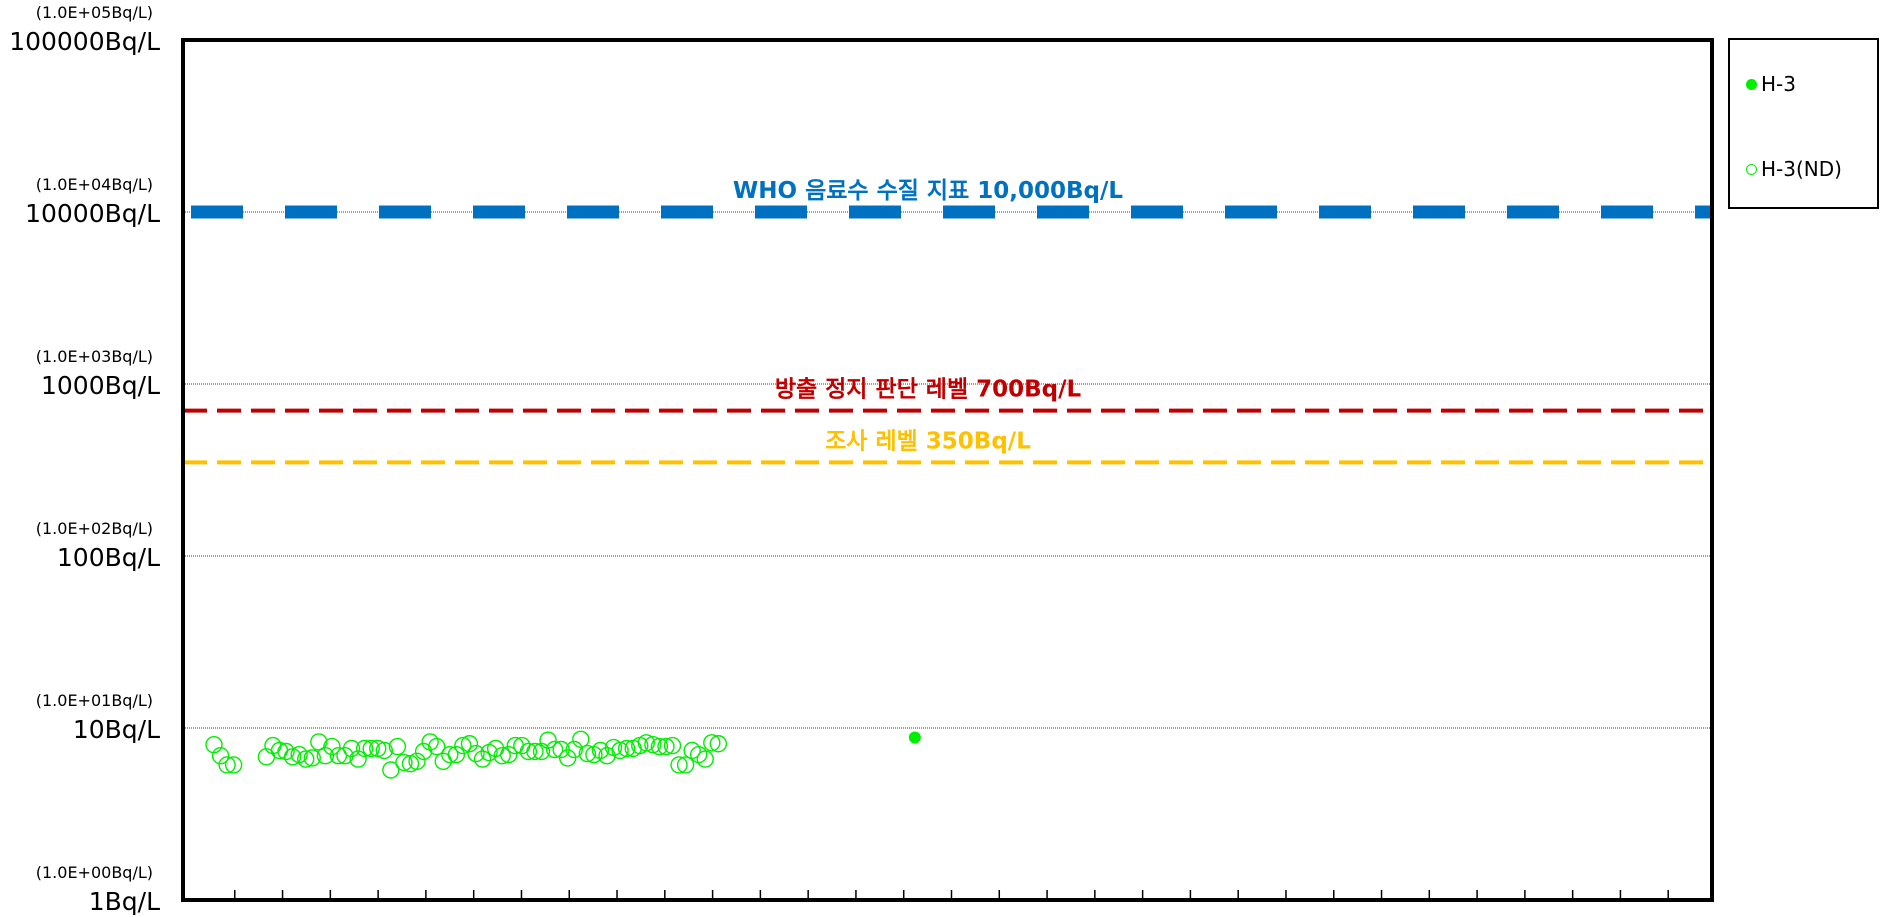 The image size is (1883, 917). What do you see at coordinates (94, 12) in the screenshot?
I see `y-tick-sublabel: (1.0E+05Bq/L)` at bounding box center [94, 12].